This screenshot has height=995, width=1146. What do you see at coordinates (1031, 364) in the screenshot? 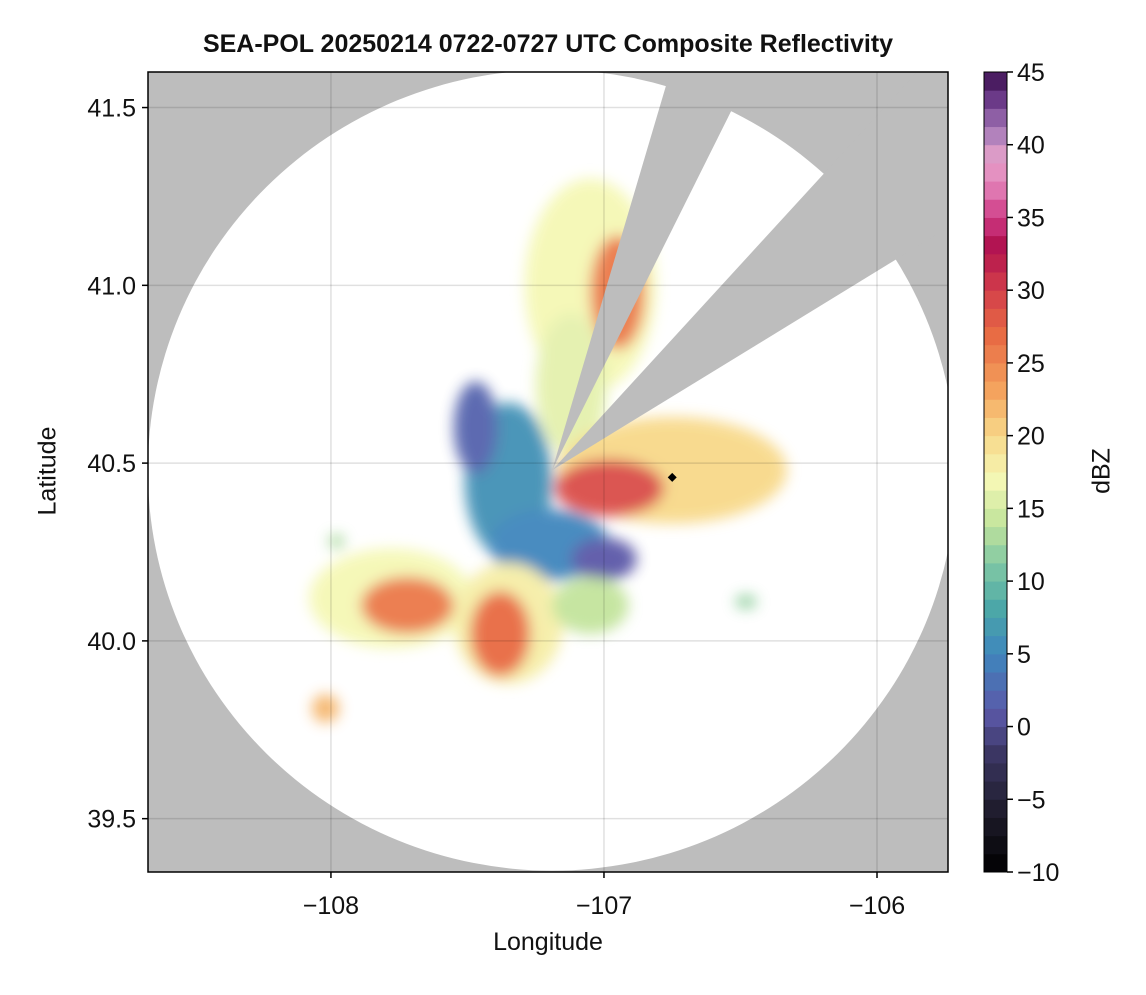
I see `colorbar-tick-label-7: 25` at bounding box center [1031, 364].